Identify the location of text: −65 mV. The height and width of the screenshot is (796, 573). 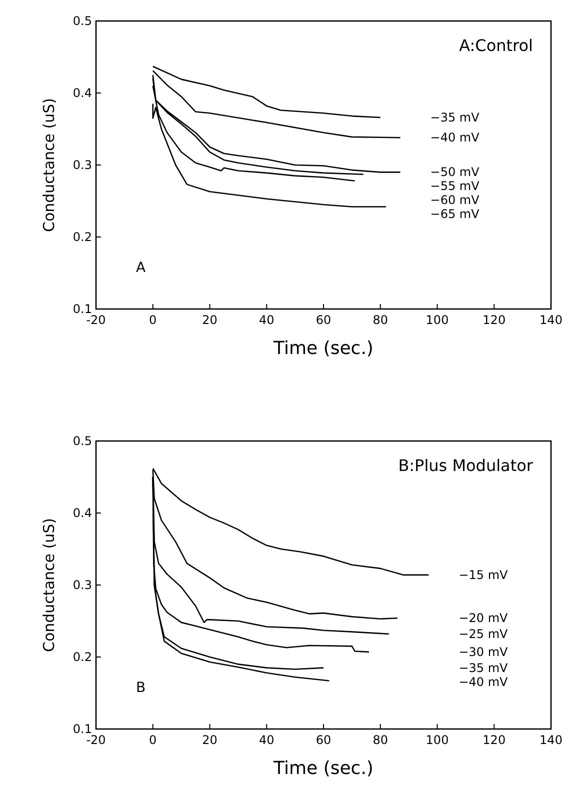
(455, 214).